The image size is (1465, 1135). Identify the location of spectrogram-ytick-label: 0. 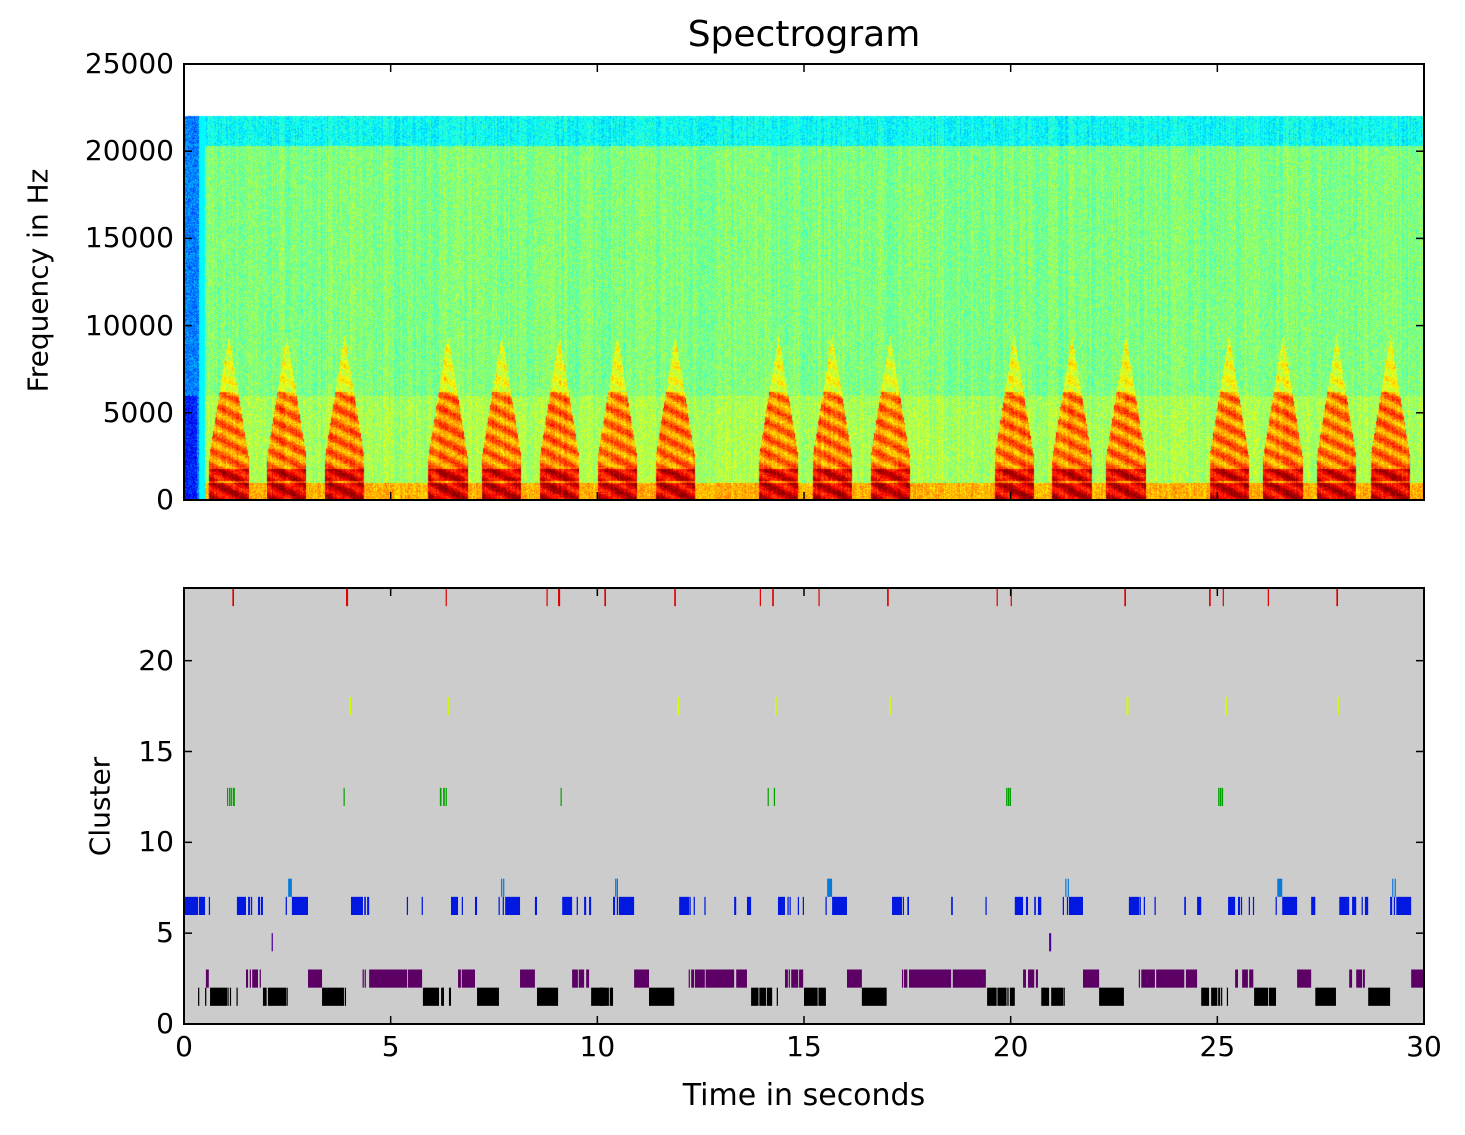
(165, 499).